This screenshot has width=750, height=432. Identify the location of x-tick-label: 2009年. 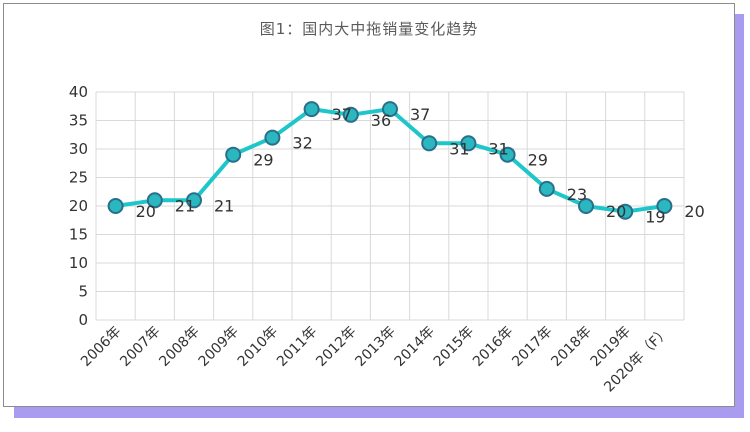
(219, 347).